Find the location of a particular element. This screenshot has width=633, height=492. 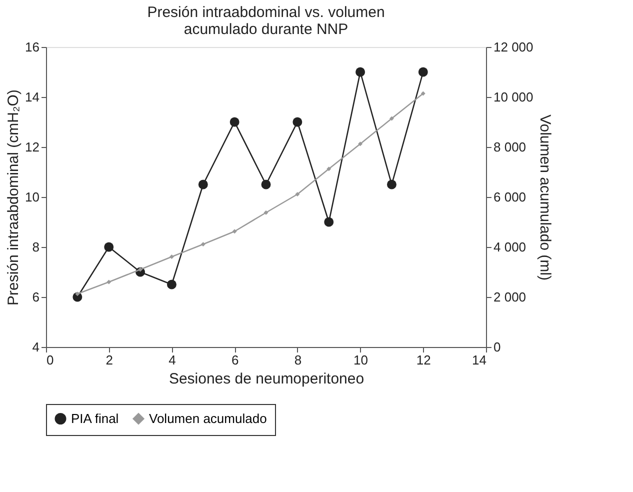

x-tick-label: 6 is located at coordinates (235, 360).